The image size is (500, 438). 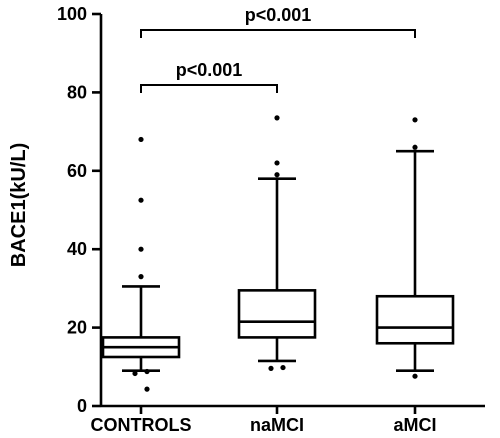 What do you see at coordinates (141, 425) in the screenshot?
I see `x-tick-label: CONTROLS` at bounding box center [141, 425].